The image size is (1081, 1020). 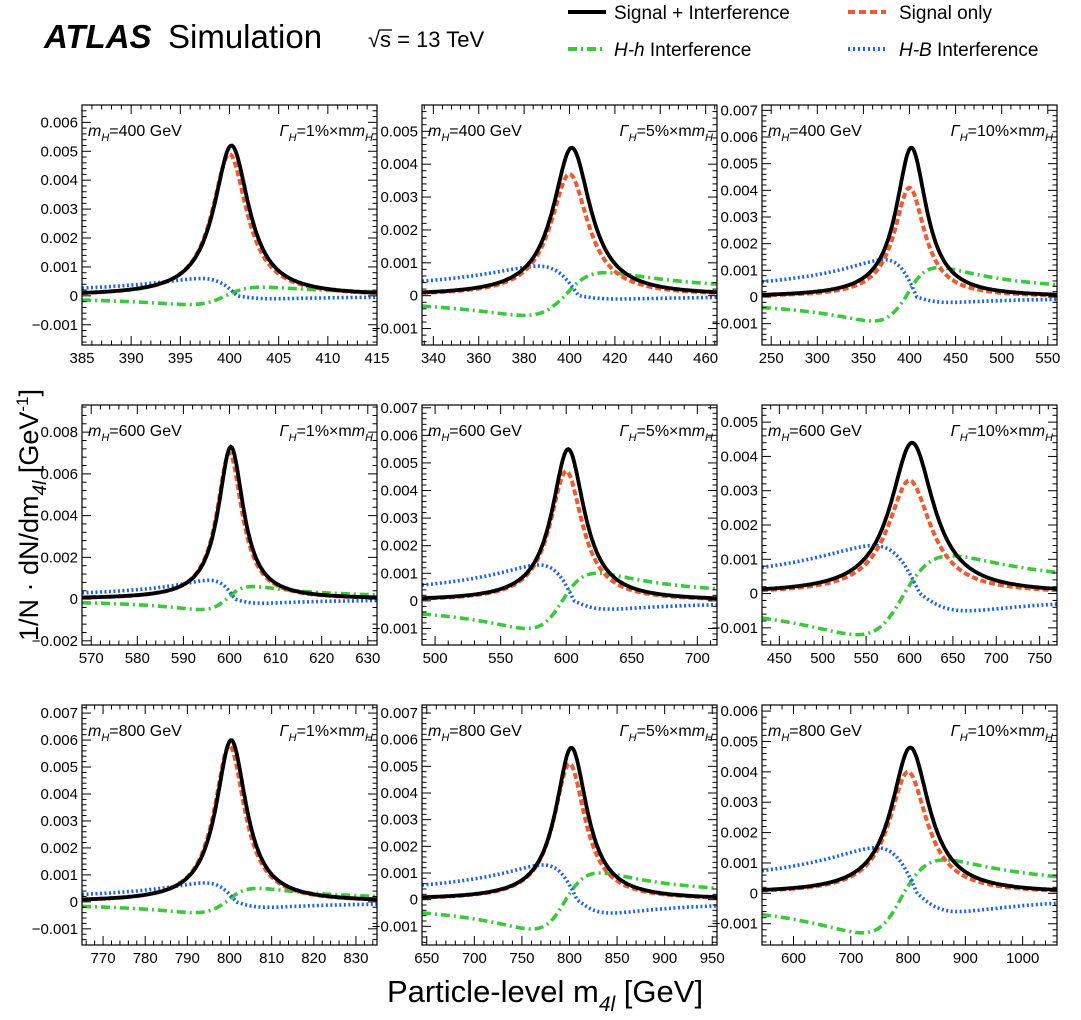 I want to click on x-tick-label: 830, so click(x=355, y=958).